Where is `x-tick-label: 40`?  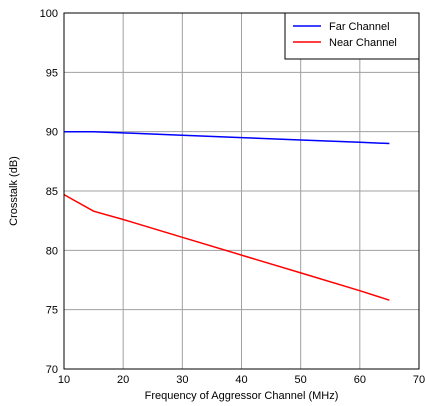 x-tick-label: 40 is located at coordinates (241, 380).